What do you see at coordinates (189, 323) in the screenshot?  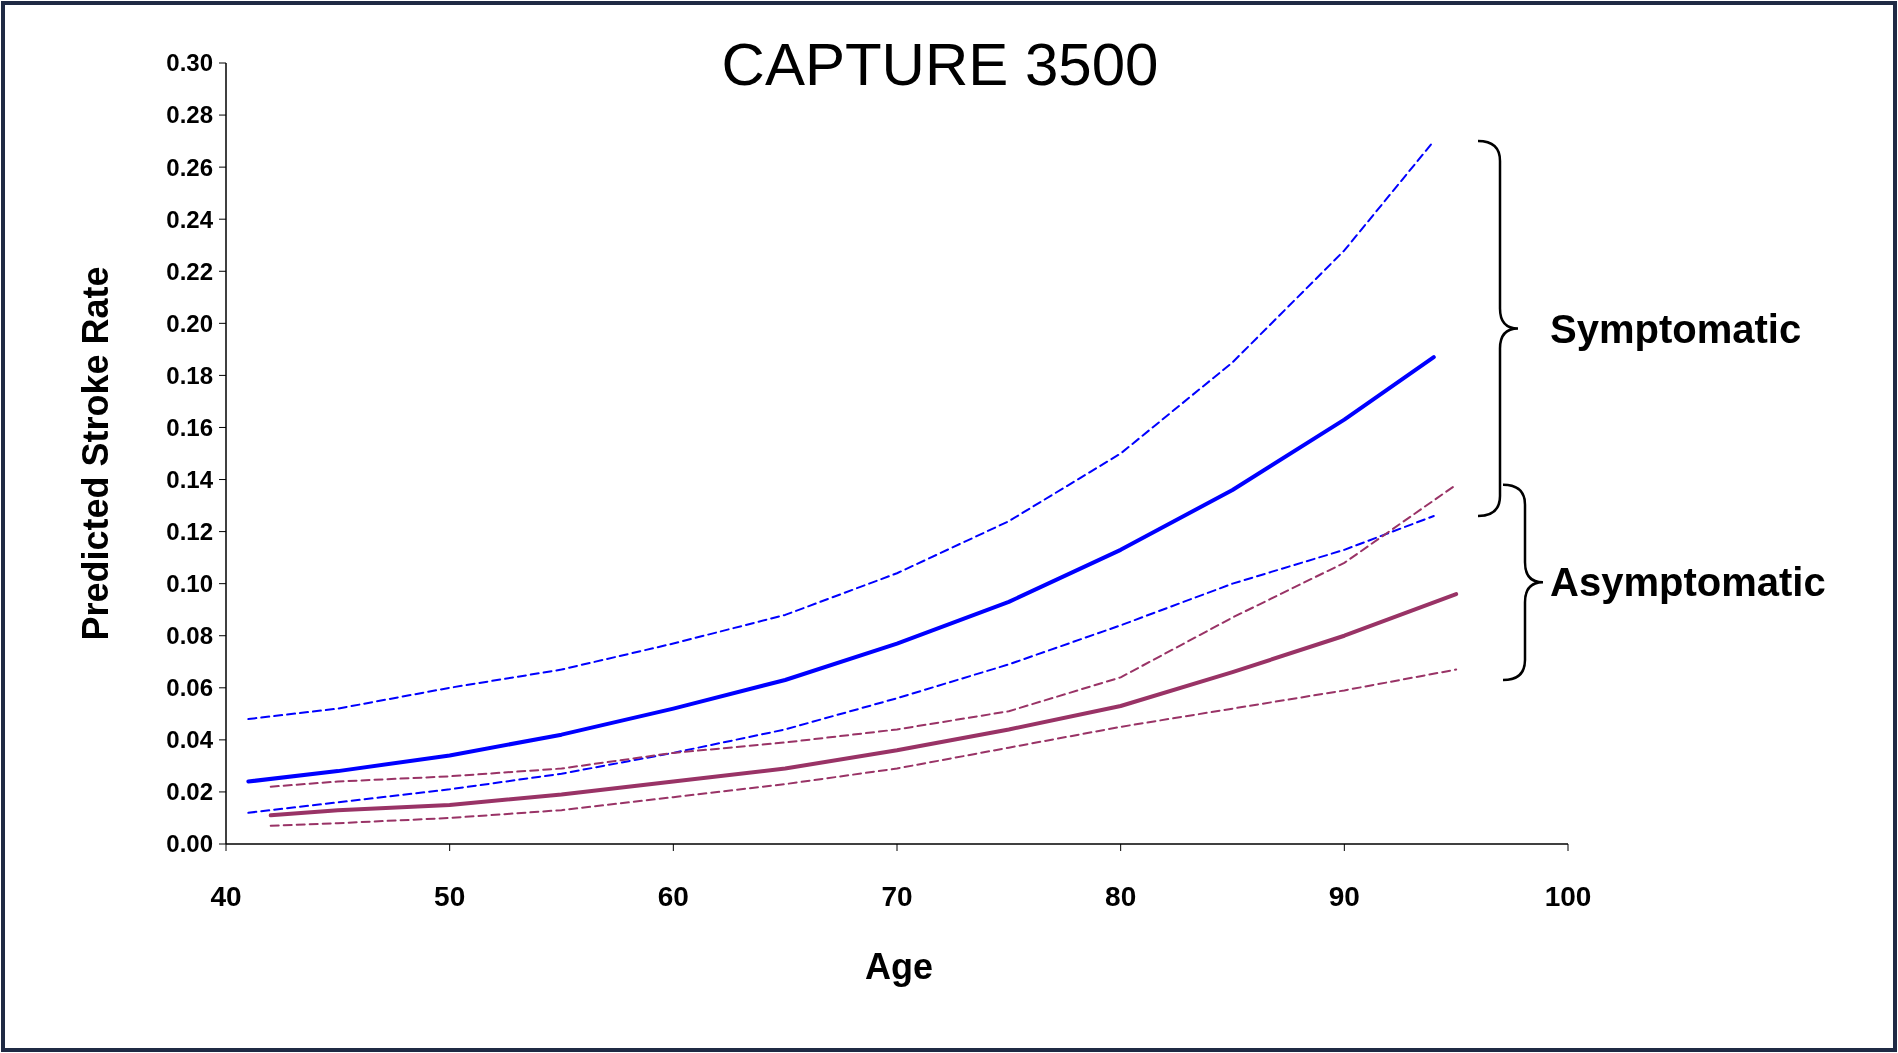 I see `y-tick-label: 0.20` at bounding box center [189, 323].